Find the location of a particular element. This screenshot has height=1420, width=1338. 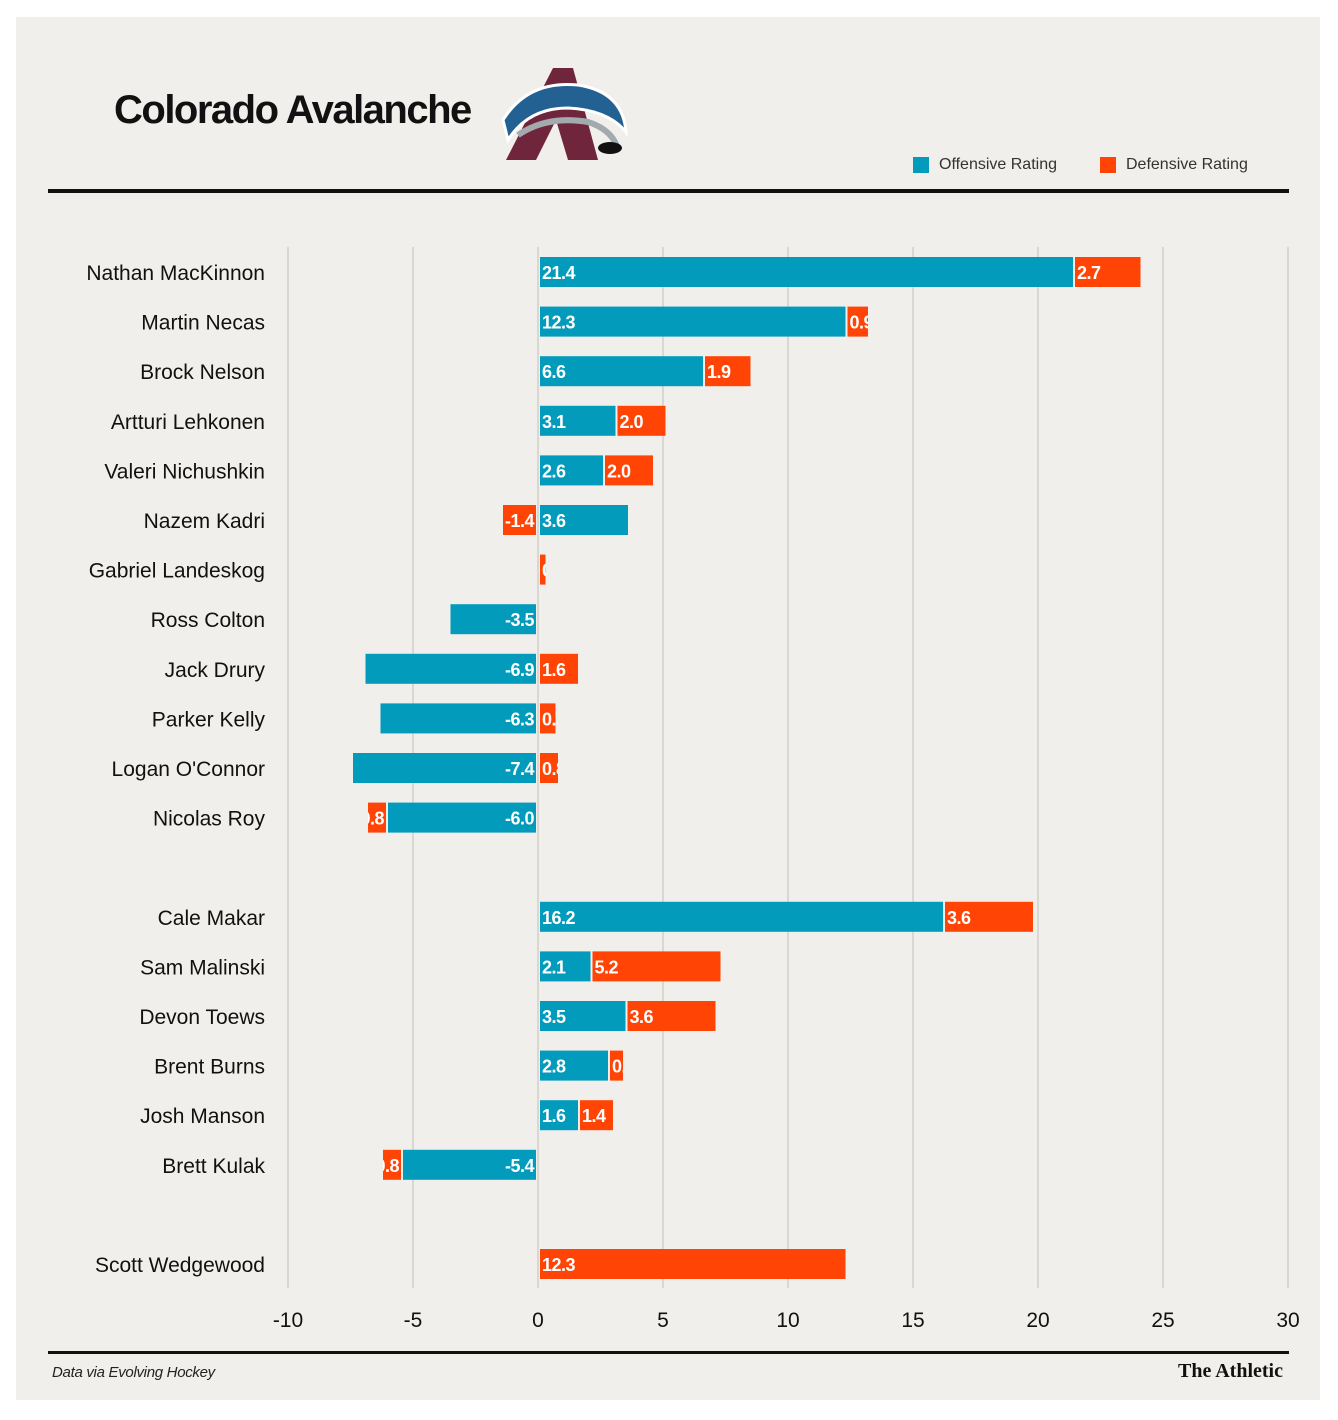

offensive-bar: -6.9 is located at coordinates (450, 668).